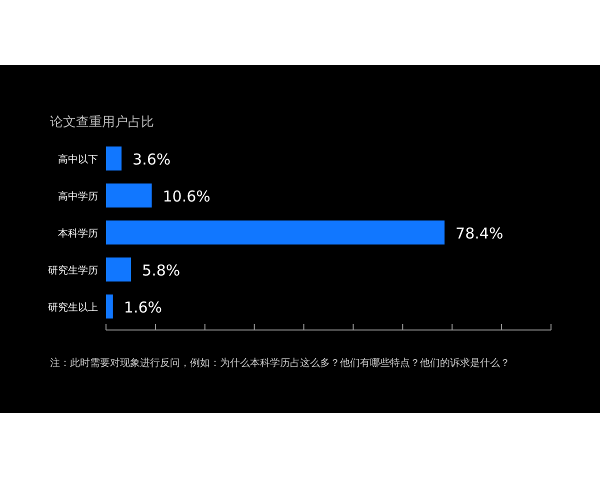  What do you see at coordinates (73, 308) in the screenshot?
I see `y-tick-label: 研究生以上` at bounding box center [73, 308].